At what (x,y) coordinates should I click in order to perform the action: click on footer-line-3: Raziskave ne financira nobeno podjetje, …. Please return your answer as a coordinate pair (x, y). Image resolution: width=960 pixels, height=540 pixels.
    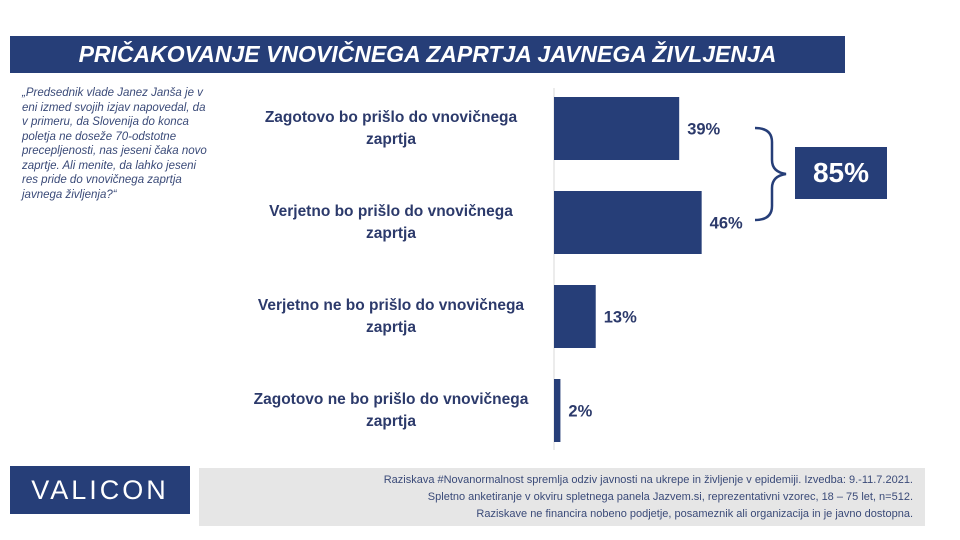
    Looking at the image, I should click on (694, 514).